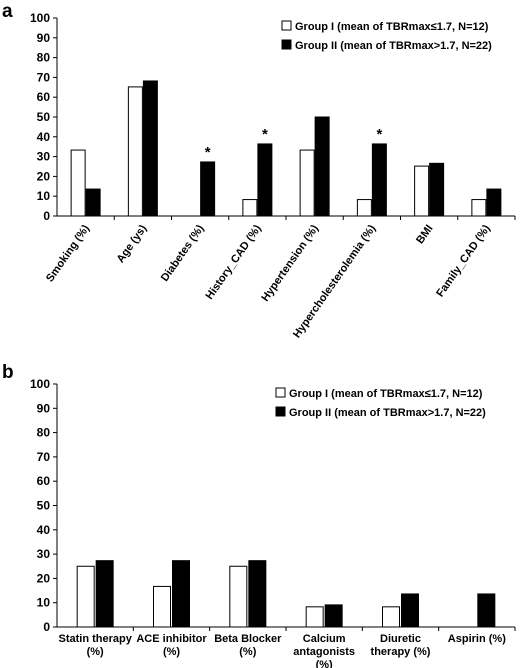 The width and height of the screenshot is (520, 668). Describe the element at coordinates (95, 645) in the screenshot. I see `x-category-label: Statin therapy (%)` at that location.